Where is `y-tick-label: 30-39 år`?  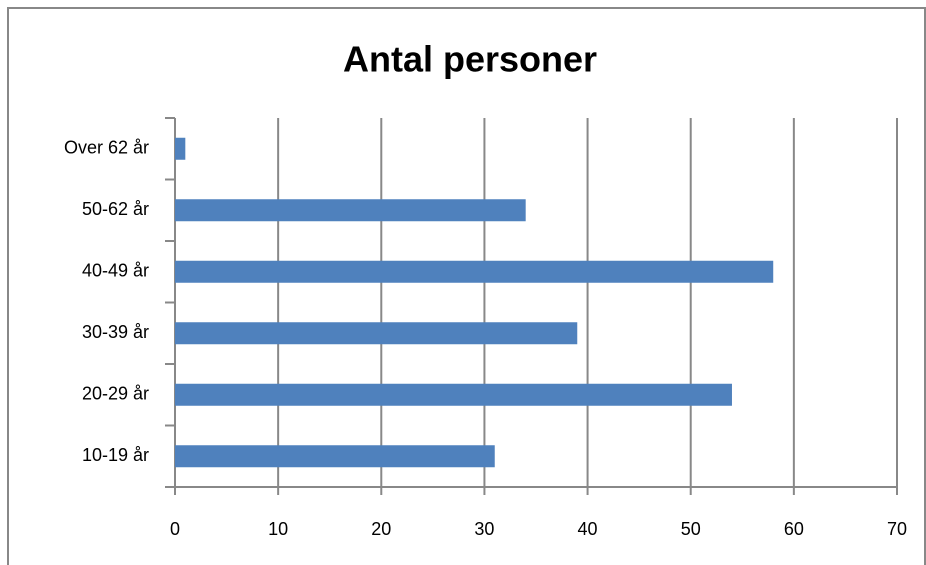
y-tick-label: 30-39 år is located at coordinates (115, 332).